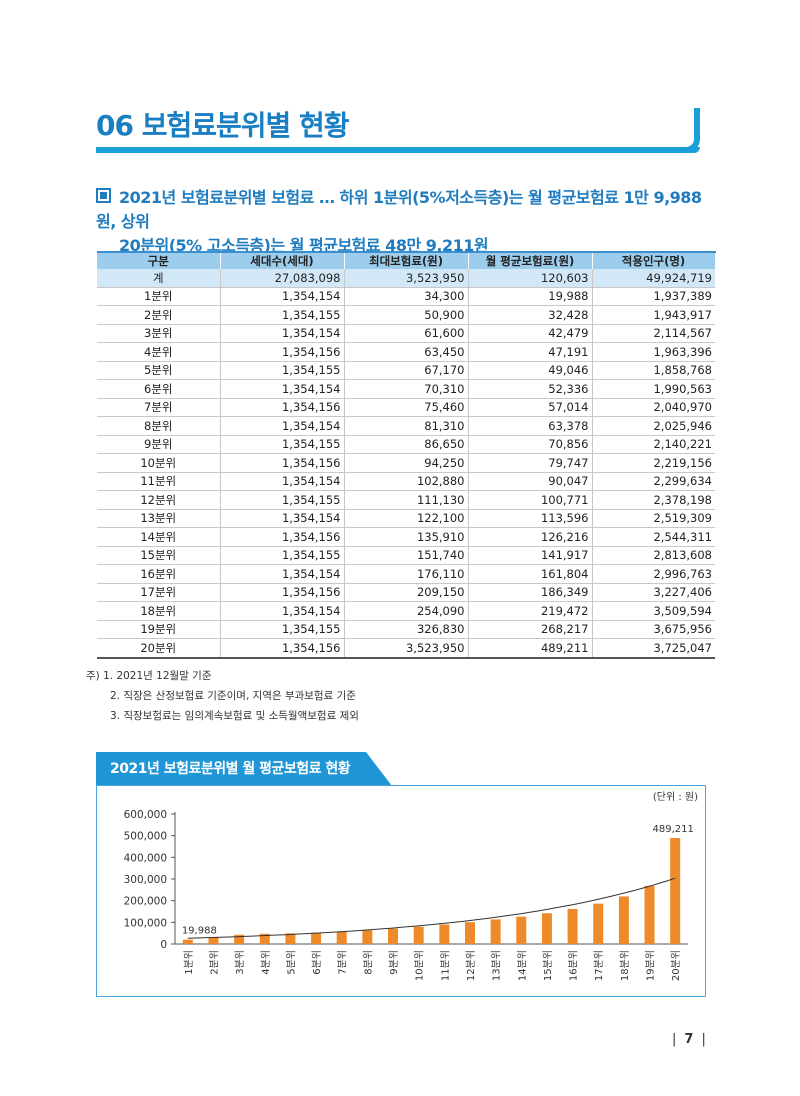 This screenshot has width=800, height=1096. Describe the element at coordinates (689, 1039) in the screenshot. I see `page-number: | 7 |` at that location.